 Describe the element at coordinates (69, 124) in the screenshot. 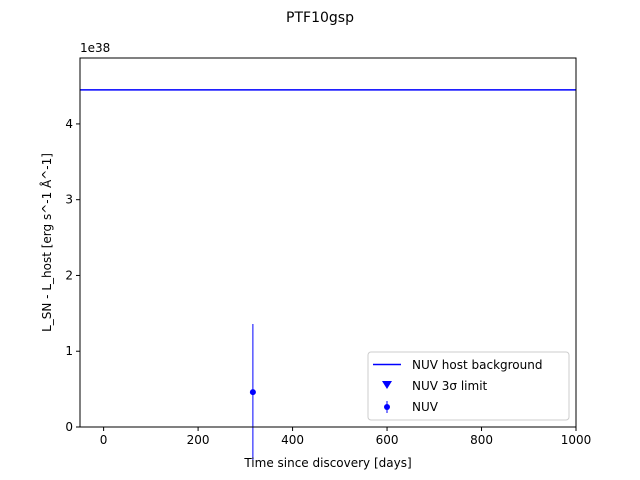

I see `y-tick-label: 4` at that location.